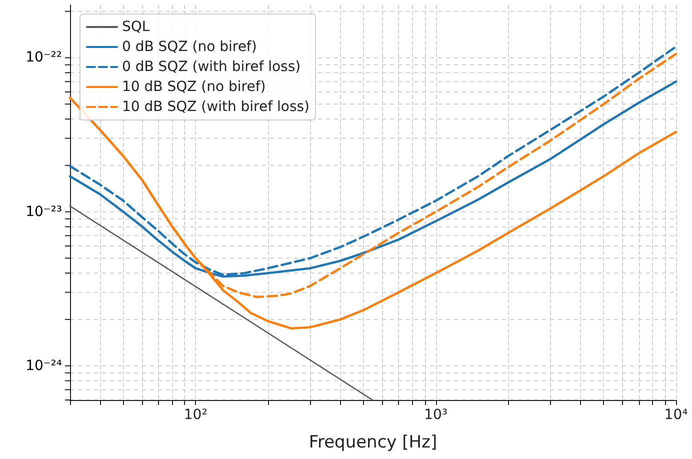  What do you see at coordinates (44, 212) in the screenshot?
I see `y-tick-label: 10⁻²³` at bounding box center [44, 212].